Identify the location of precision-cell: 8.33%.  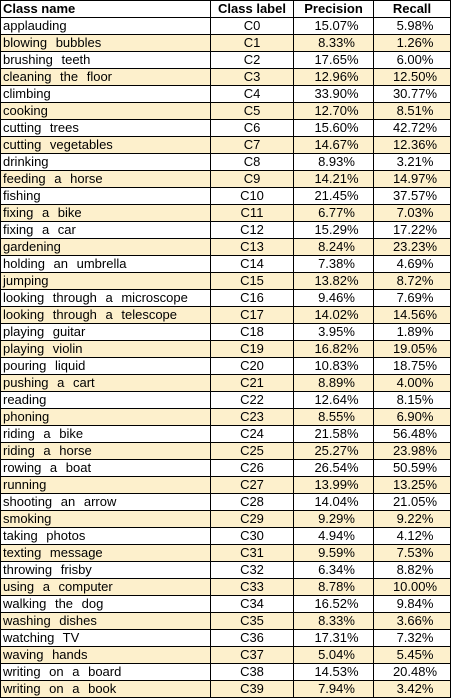
(333, 621).